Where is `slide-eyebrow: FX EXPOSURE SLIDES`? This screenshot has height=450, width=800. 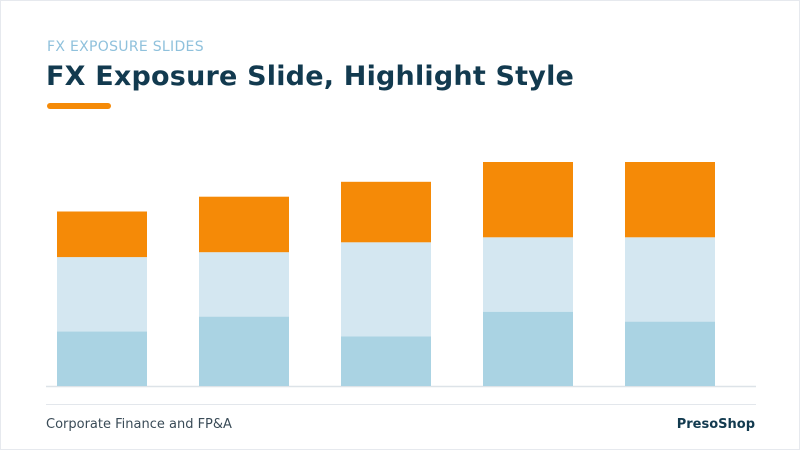 slide-eyebrow: FX EXPOSURE SLIDES is located at coordinates (125, 47).